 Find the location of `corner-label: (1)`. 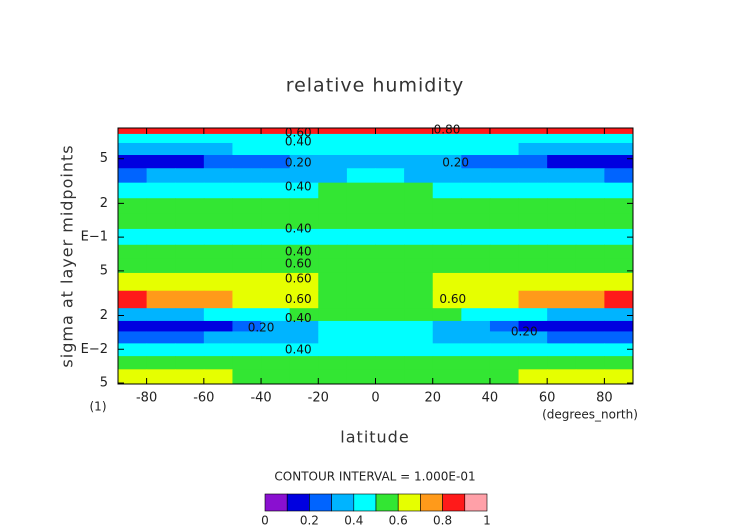

corner-label: (1) is located at coordinates (98, 407).